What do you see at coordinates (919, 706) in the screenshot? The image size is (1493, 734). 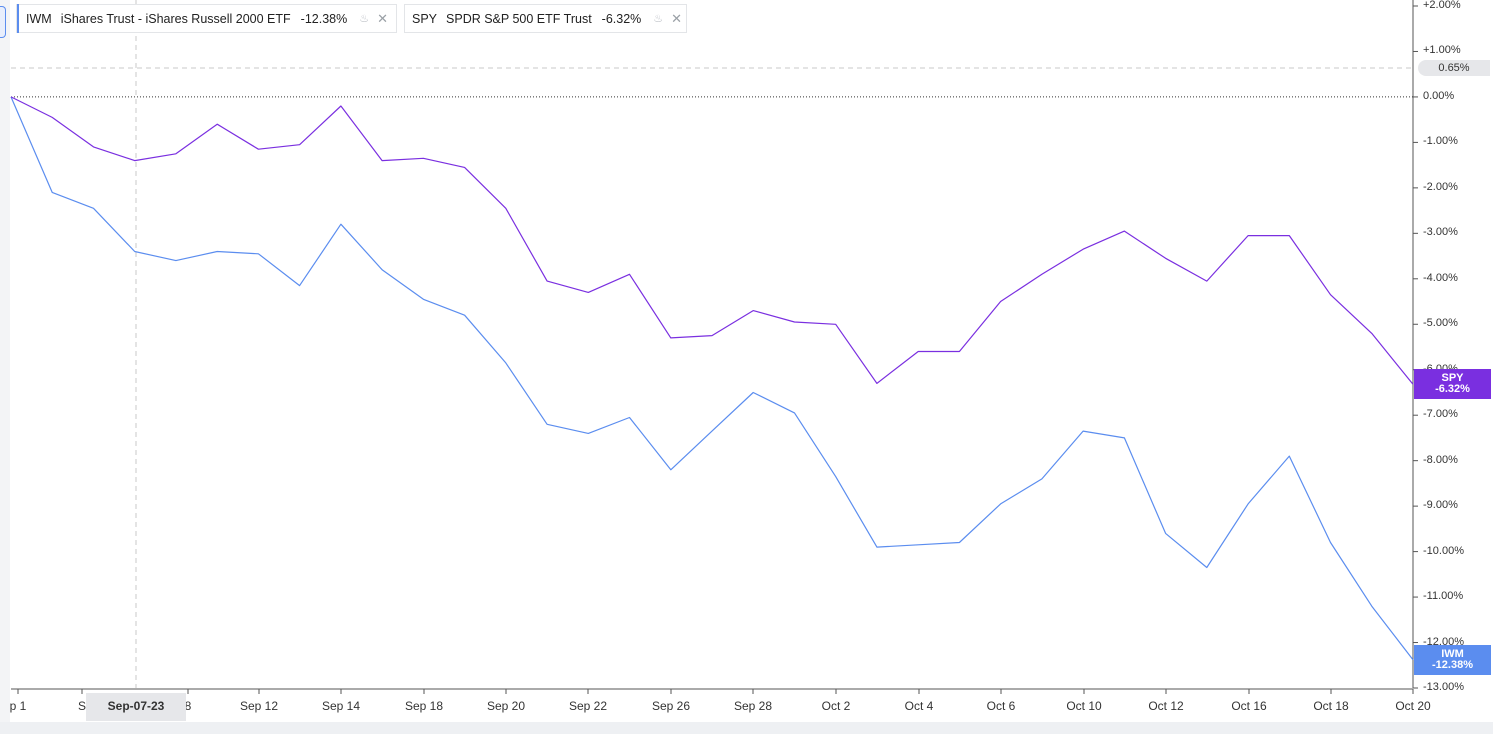 I see `x-tick-label: Oct 4` at bounding box center [919, 706].